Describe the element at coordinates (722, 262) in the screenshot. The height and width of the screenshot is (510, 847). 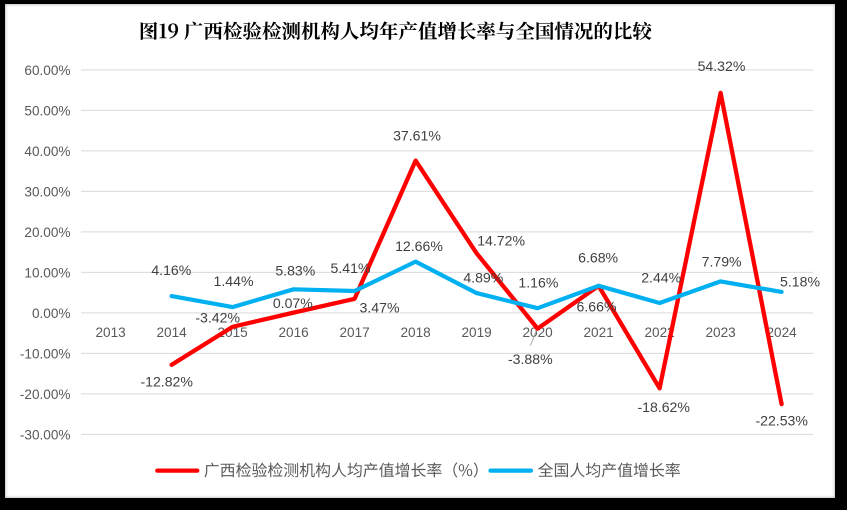
I see `svg-text: 7.79%` at that location.